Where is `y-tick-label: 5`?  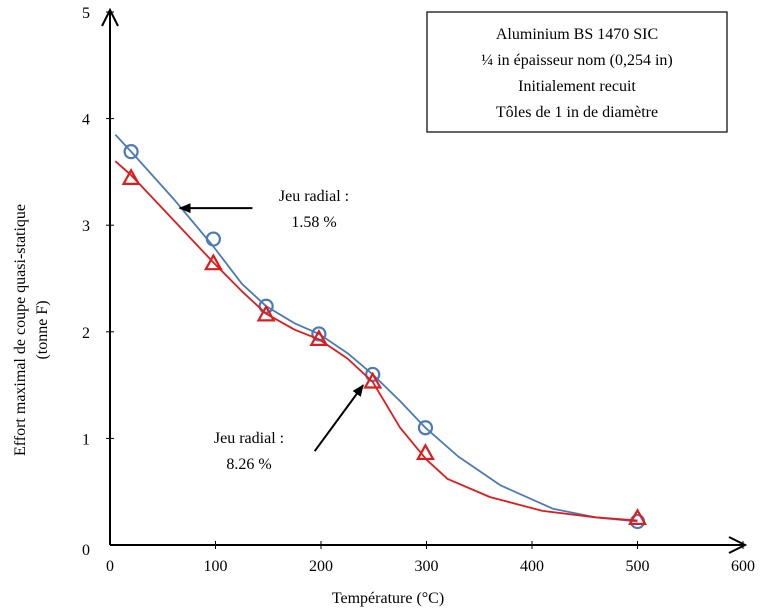 y-tick-label: 5 is located at coordinates (86, 13).